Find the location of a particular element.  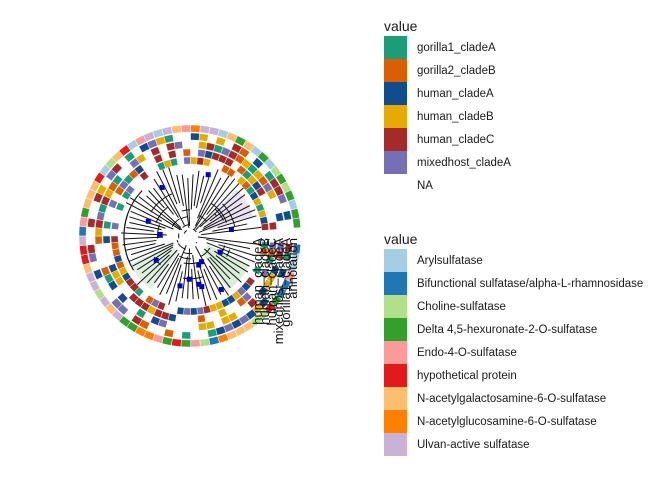

ring-column-label: human_cladeC is located at coordinates (271, 281).